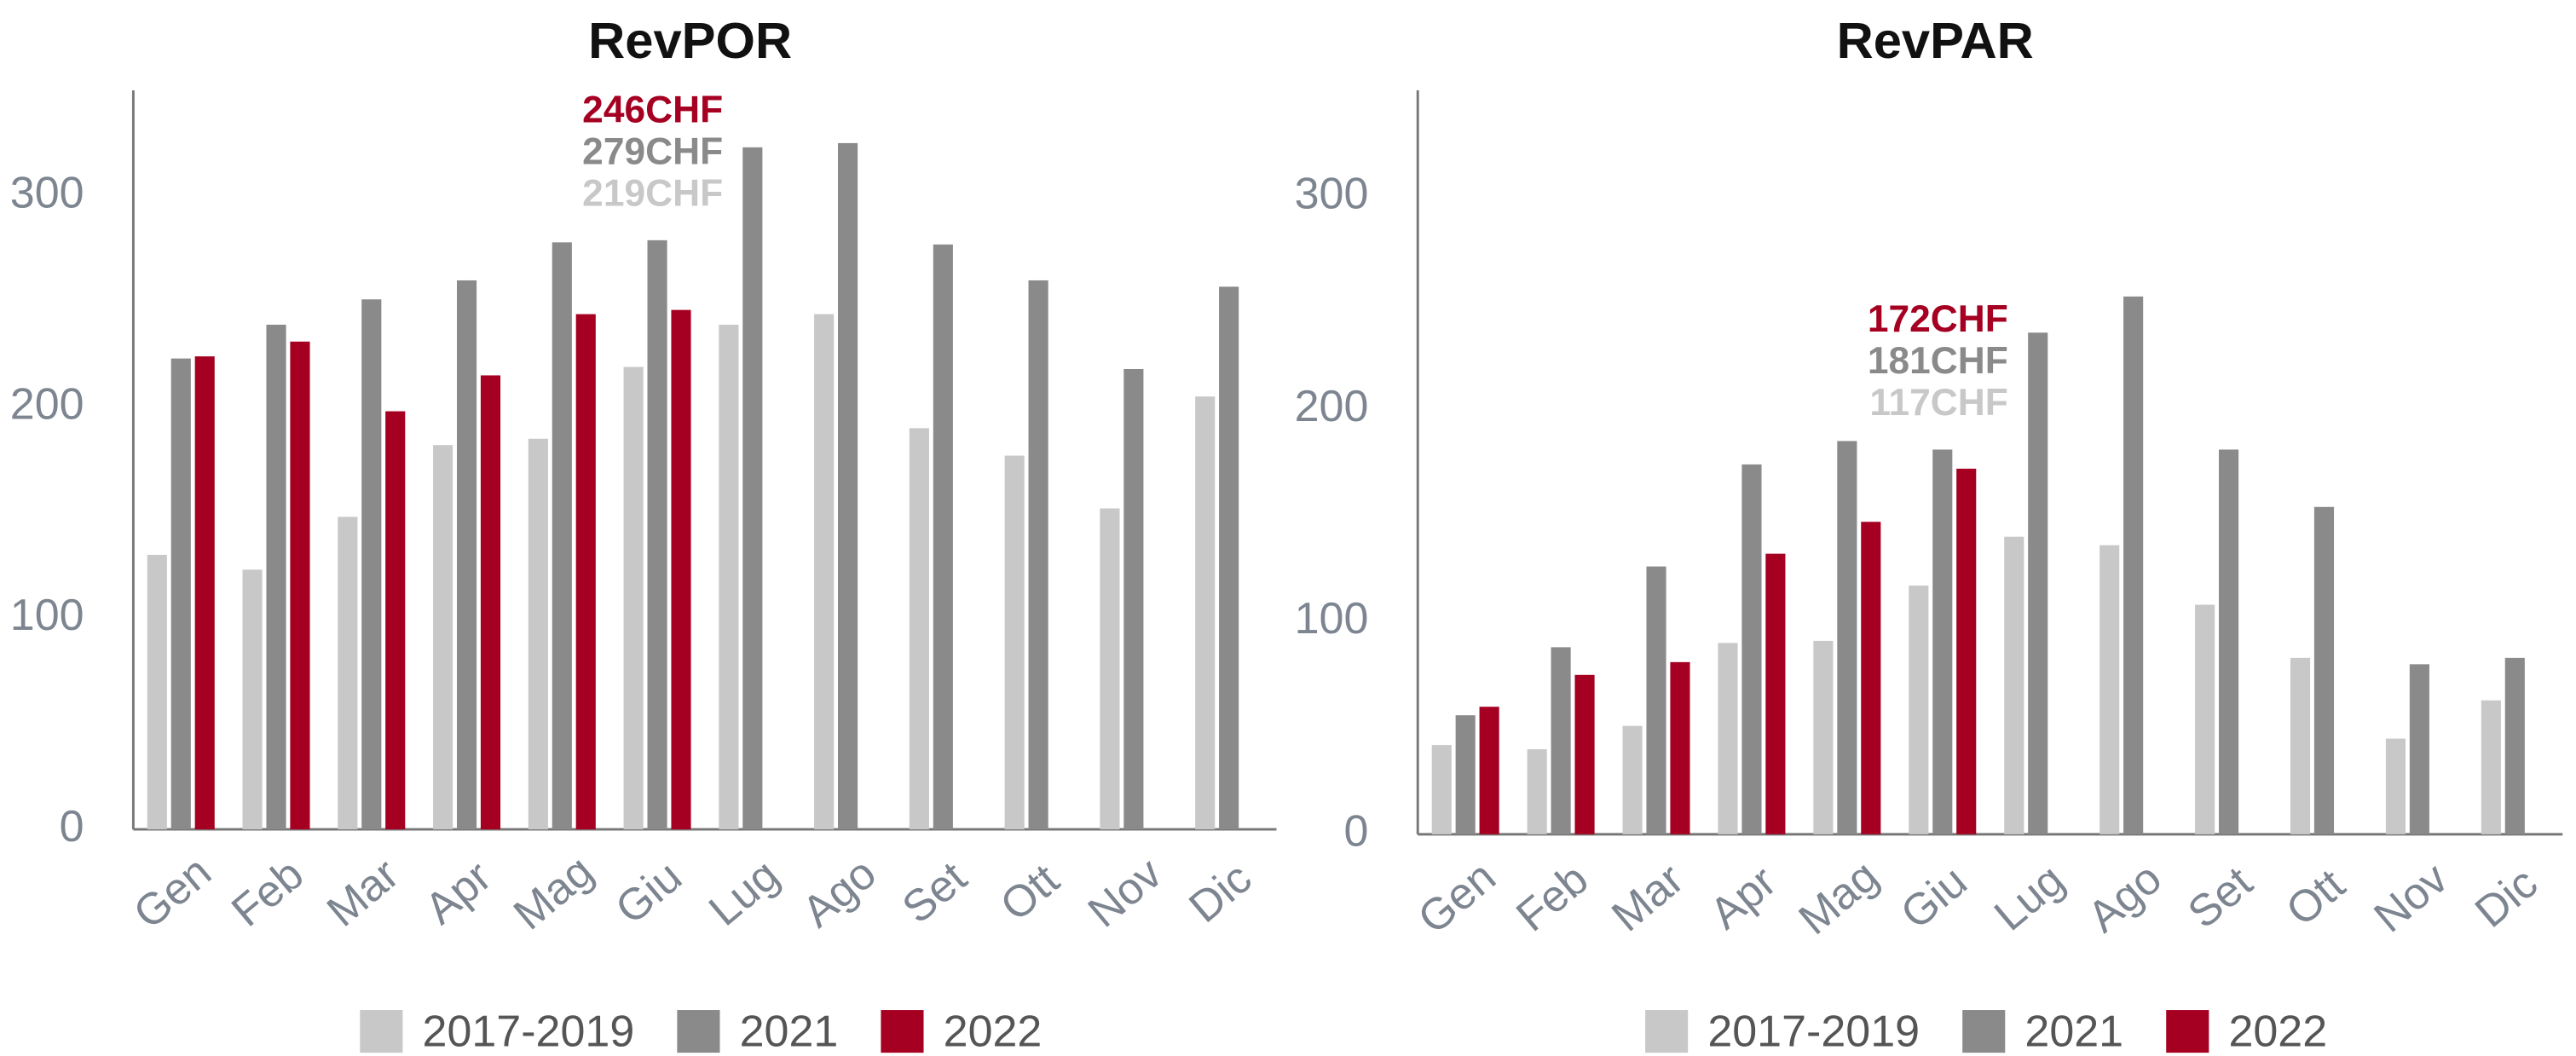 The height and width of the screenshot is (1056, 2576). What do you see at coordinates (652, 151) in the screenshot?
I see `value-label: 279CHF` at bounding box center [652, 151].